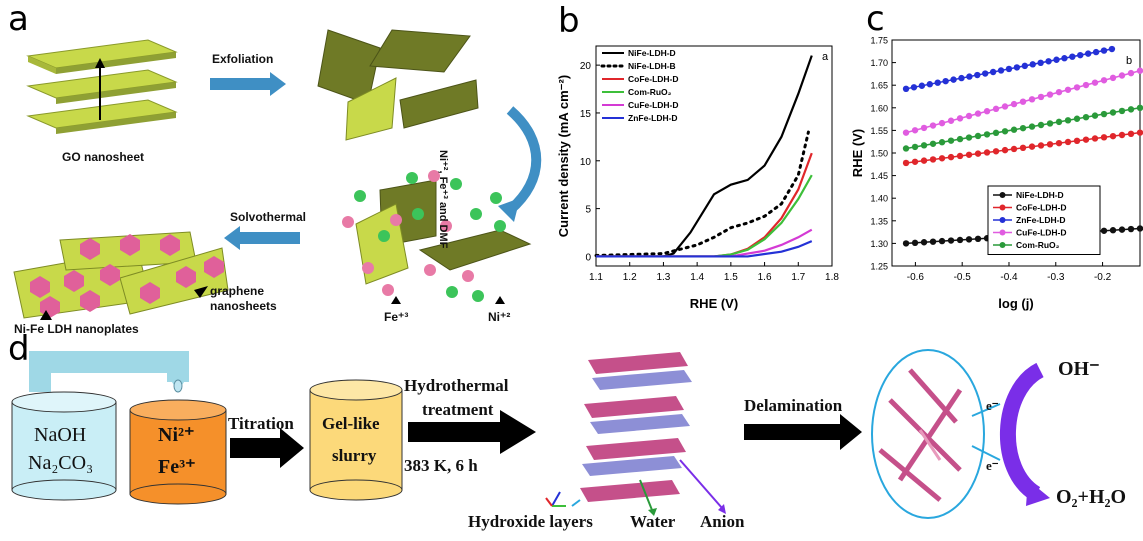  What do you see at coordinates (588, 210) in the screenshot?
I see `chart-b-ytick-label: 5` at bounding box center [588, 210].